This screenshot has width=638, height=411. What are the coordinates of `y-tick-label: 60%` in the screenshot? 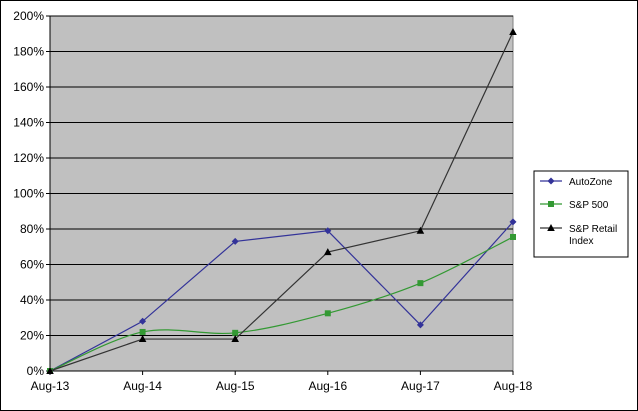 It's located at (32, 265).